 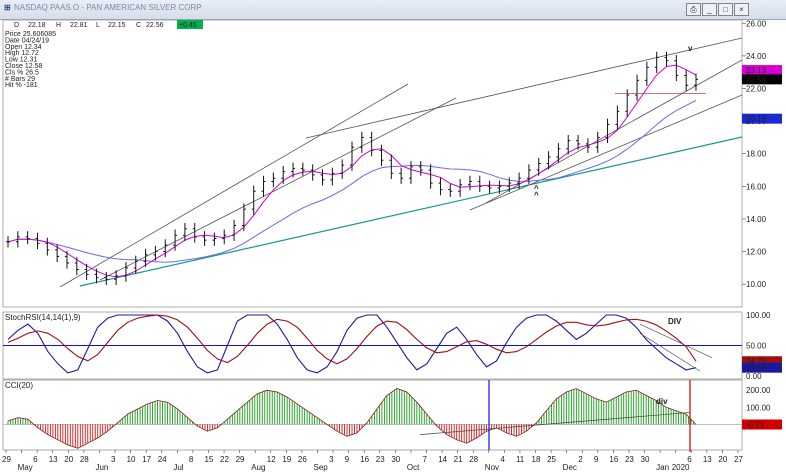 I want to click on x-tick-label: 25, so click(x=551, y=459).